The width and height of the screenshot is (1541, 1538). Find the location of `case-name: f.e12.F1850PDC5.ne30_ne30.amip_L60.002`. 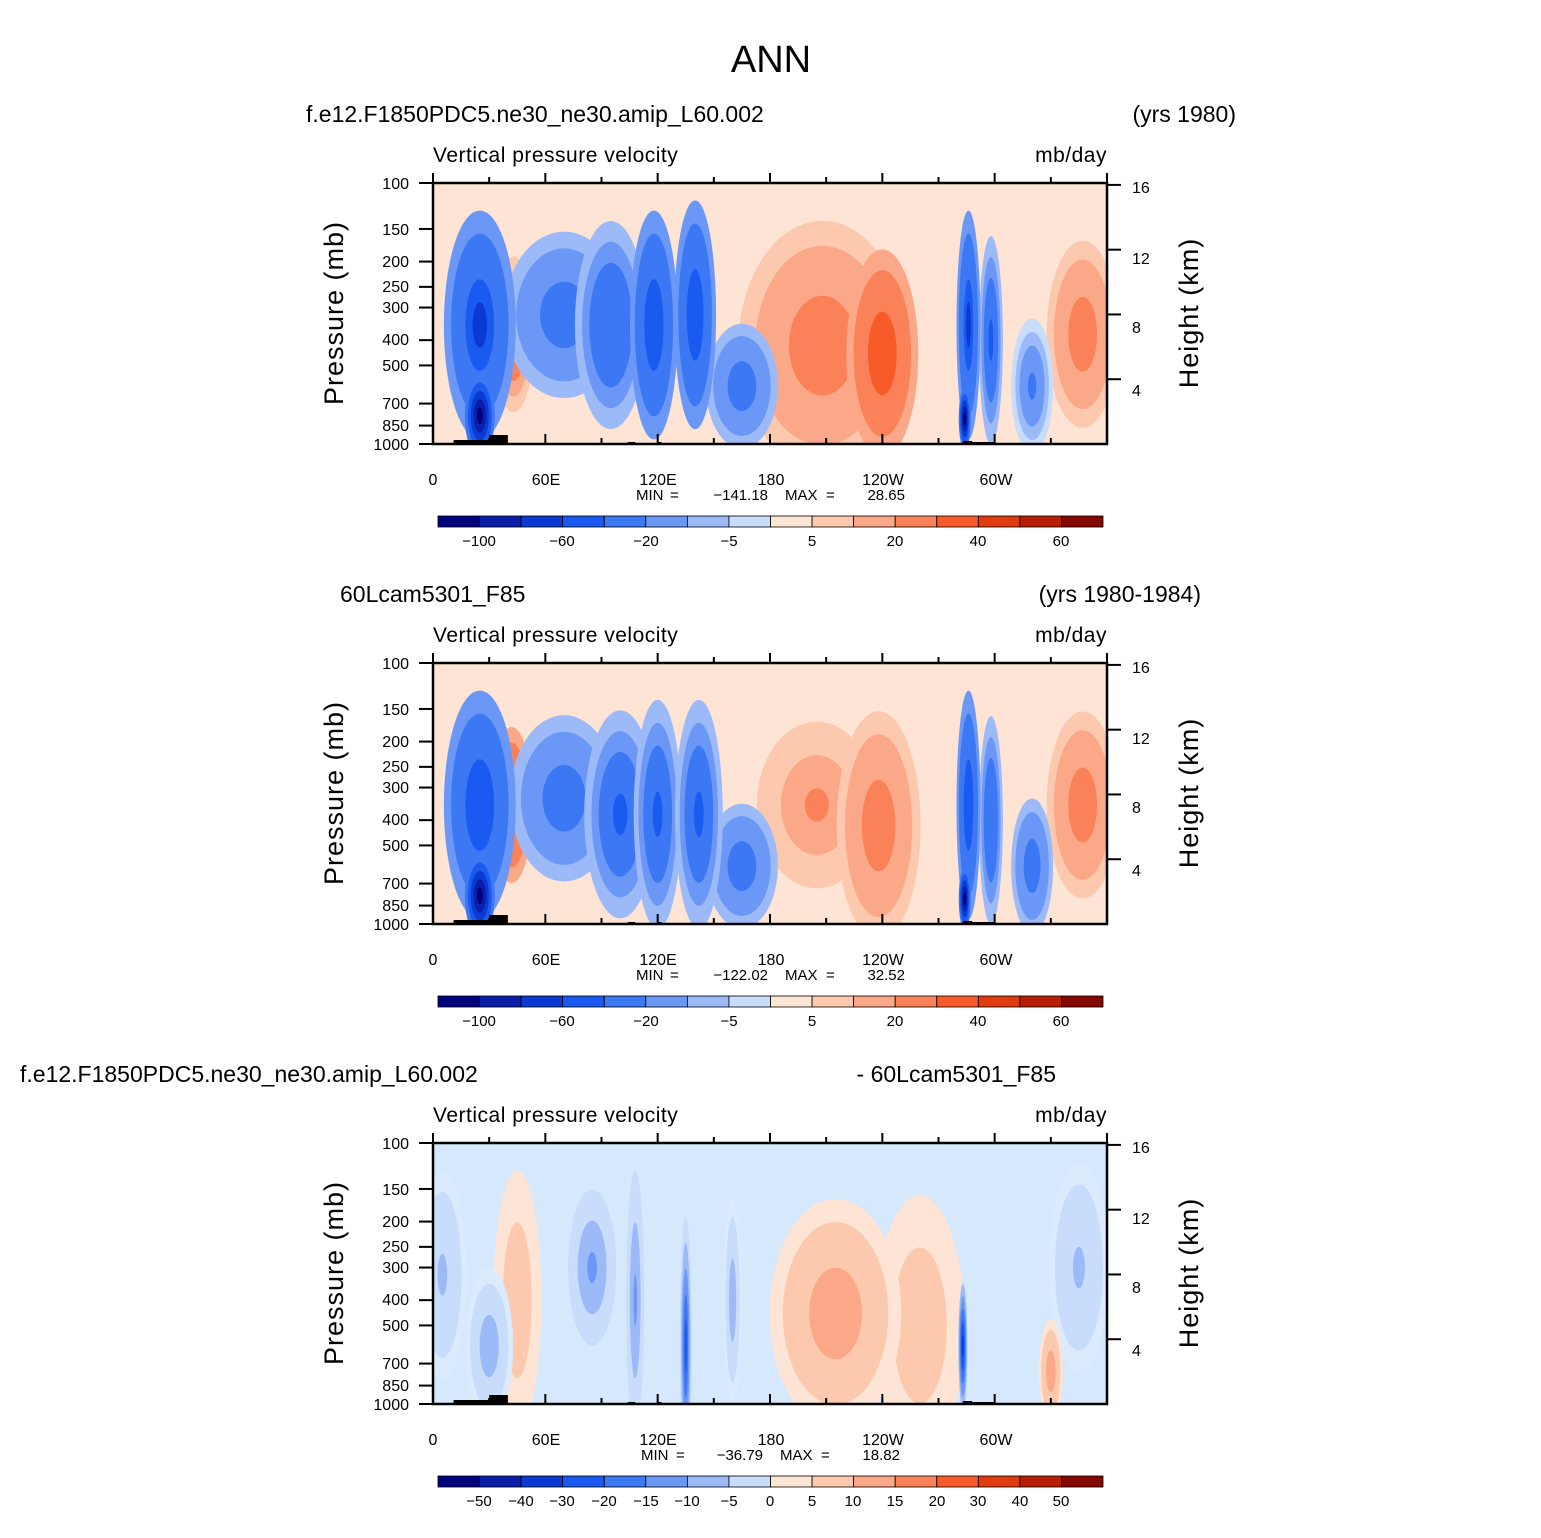

case-name: f.e12.F1850PDC5.ne30_ne30.amip_L60.002 is located at coordinates (535, 114).